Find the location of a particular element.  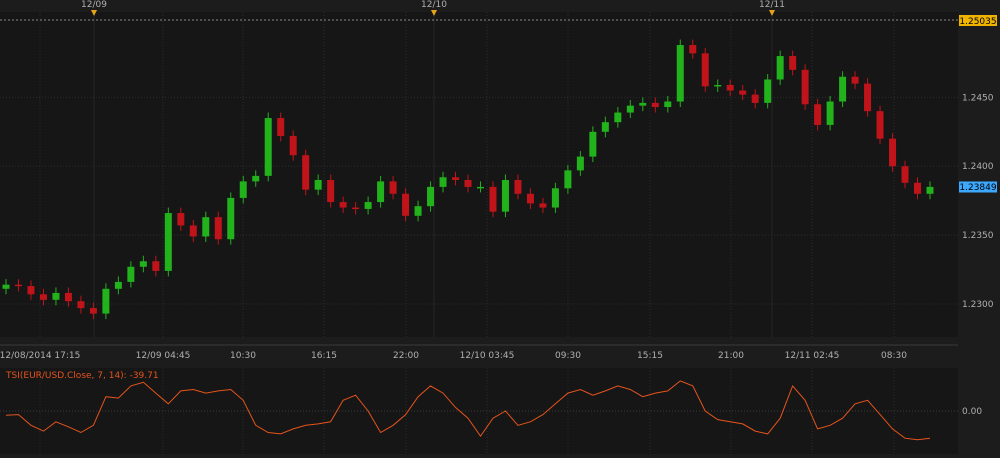

indicator-panel: 0.00 is located at coordinates (491, 410).